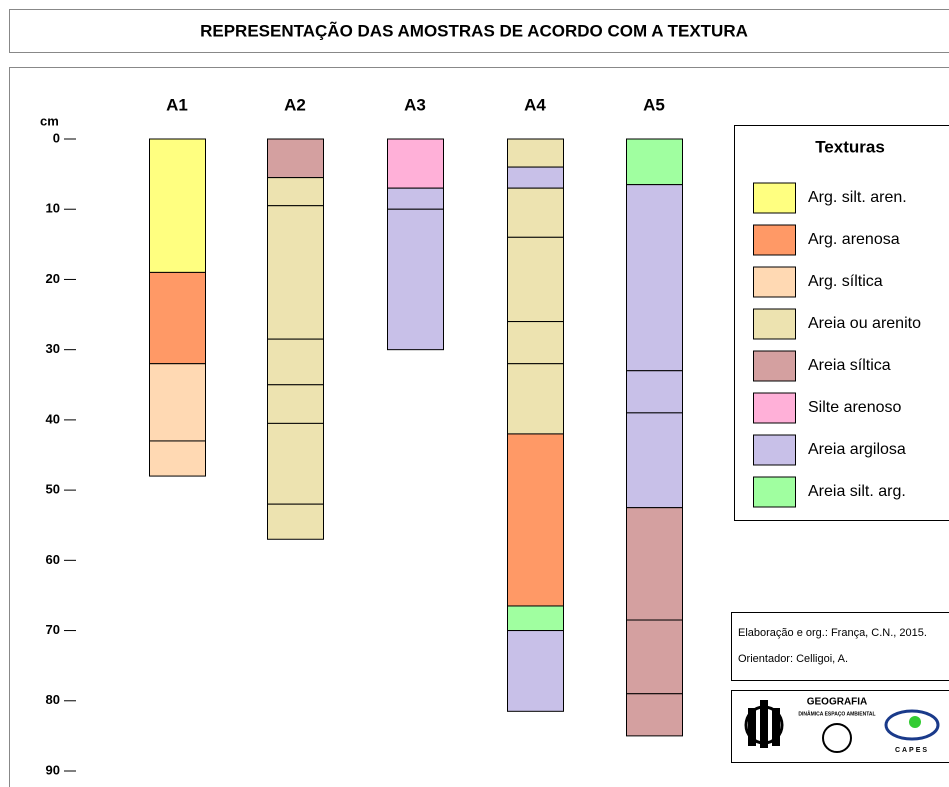  I want to click on legend-title: Texturas, so click(850, 146).